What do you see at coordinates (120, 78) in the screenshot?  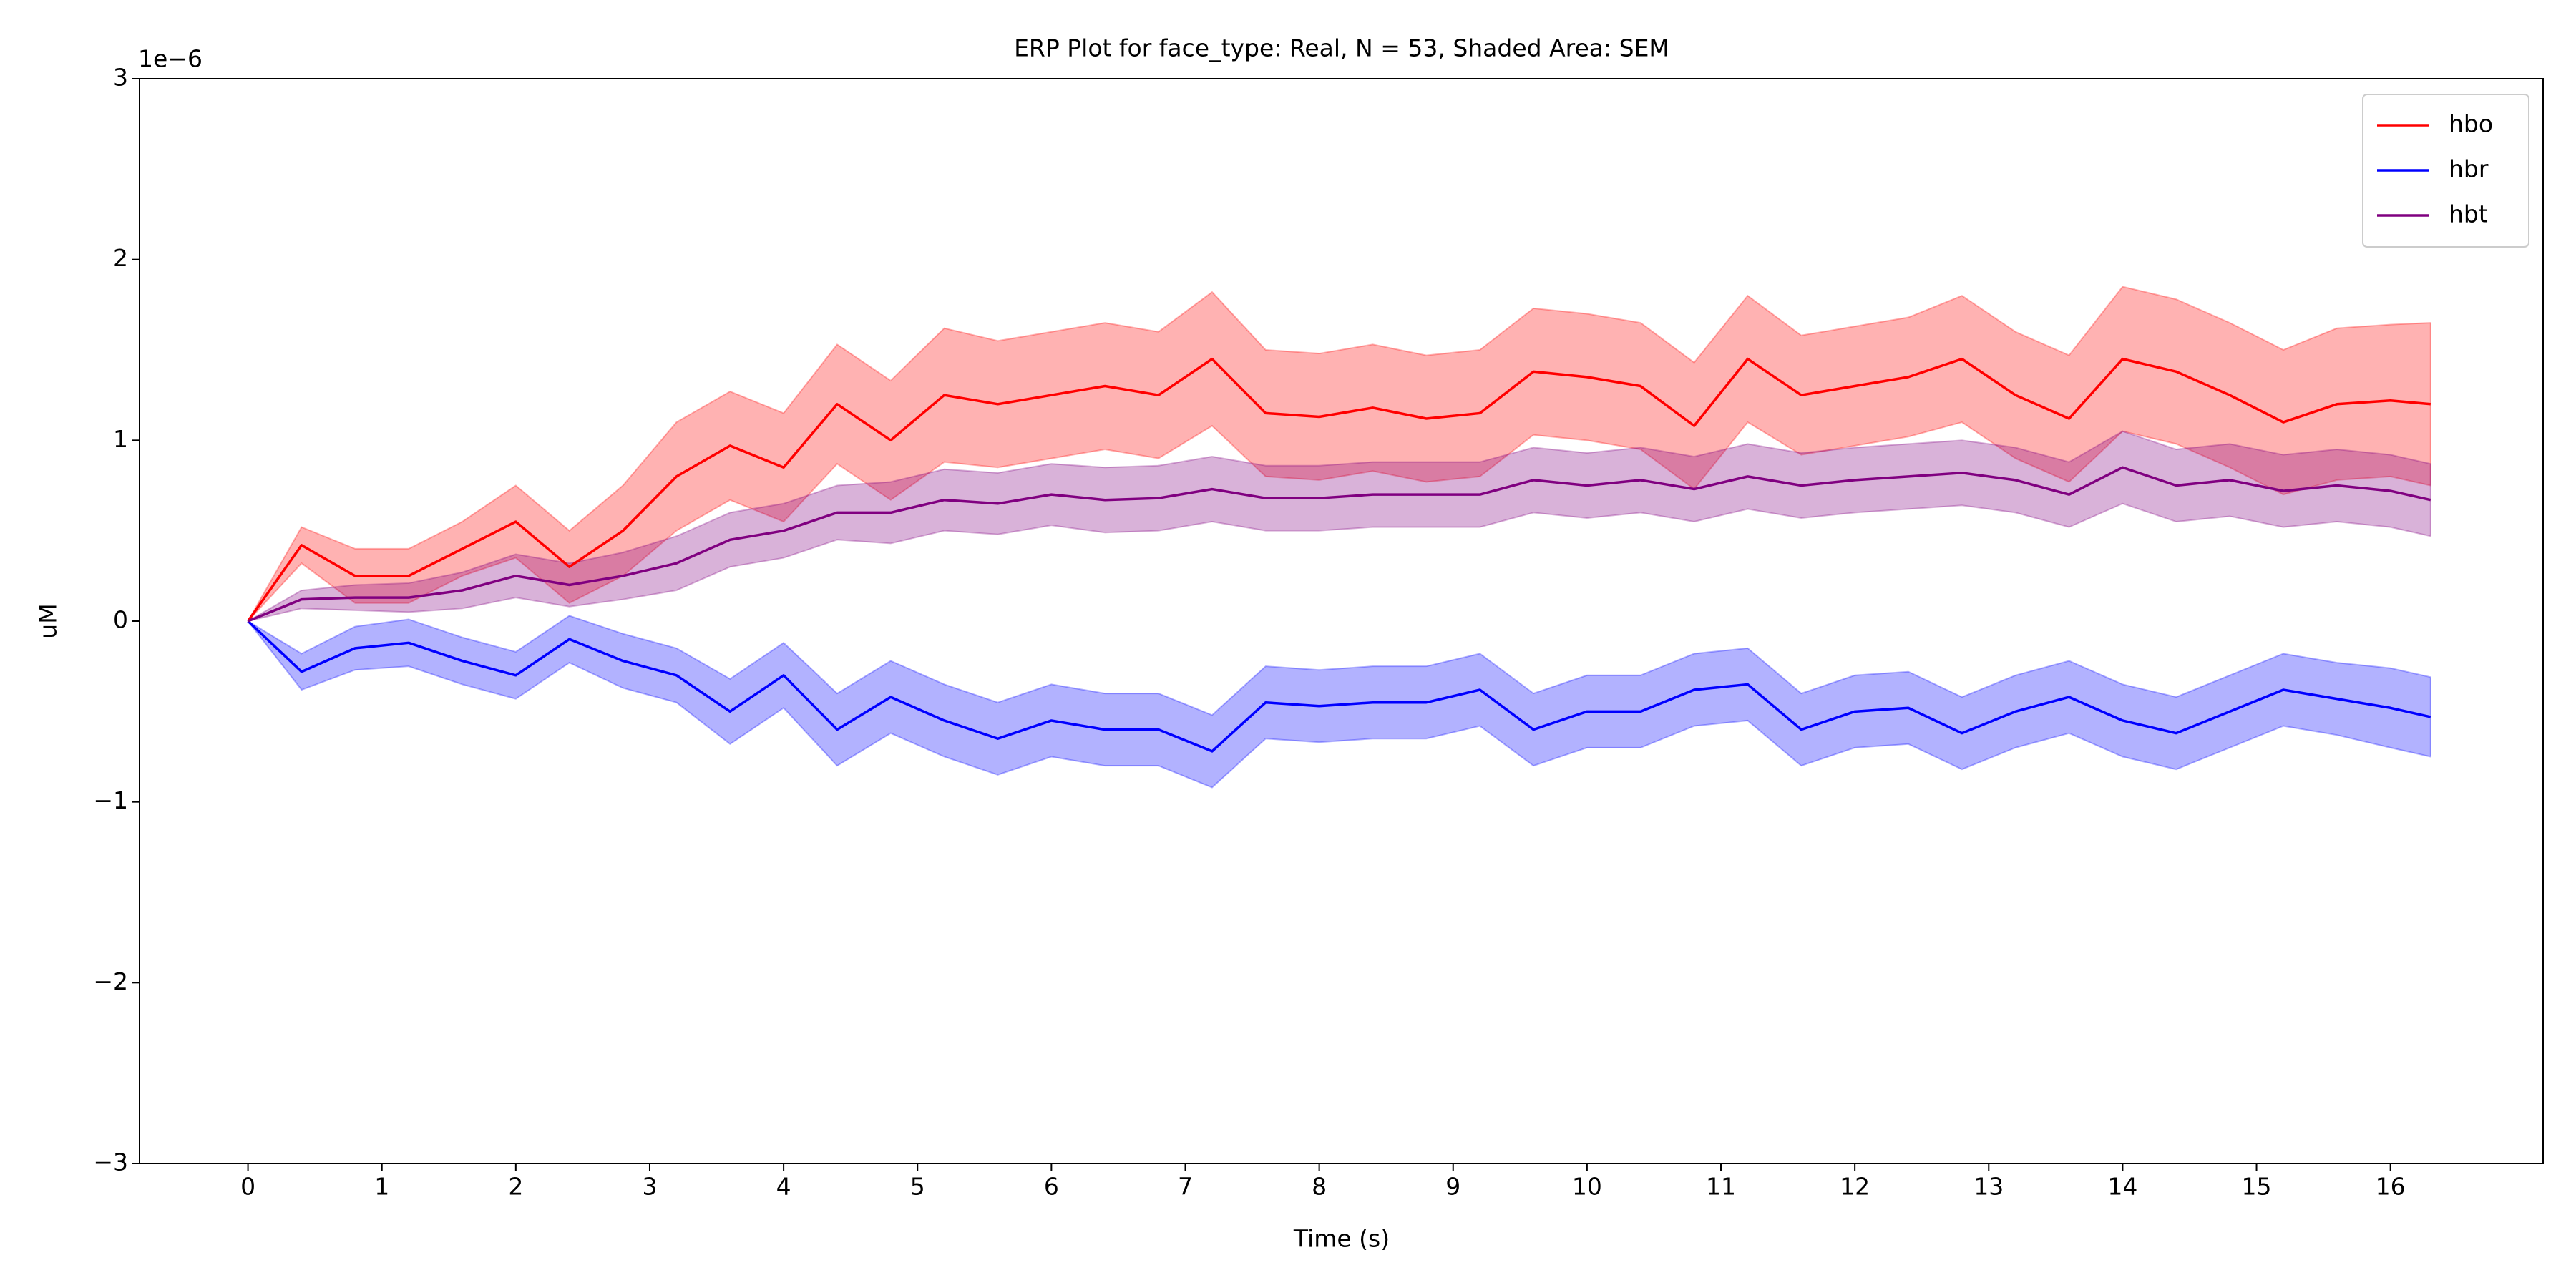 I see `y-tick-label: 3` at bounding box center [120, 78].